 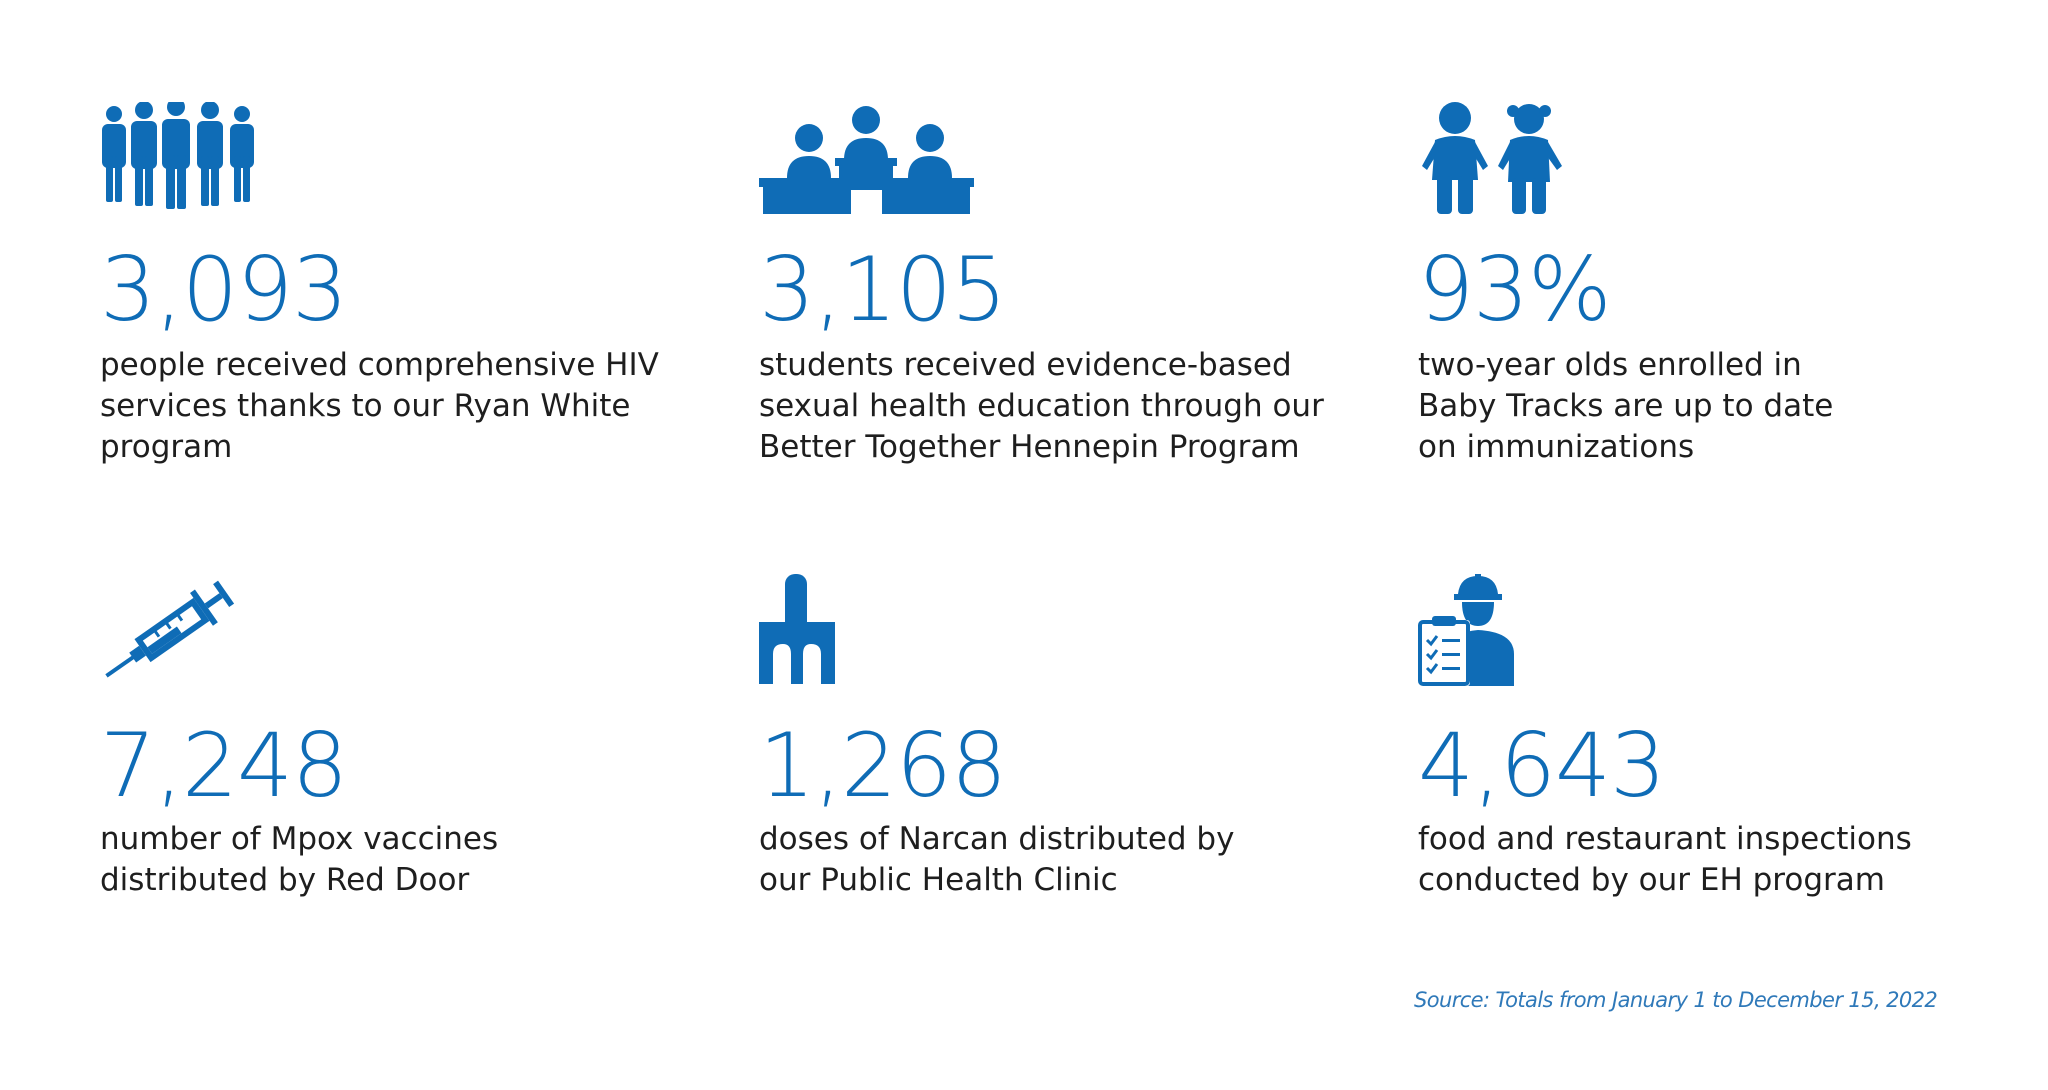 I want to click on description-line: people received comprehensive HIV, so click(x=379, y=365).